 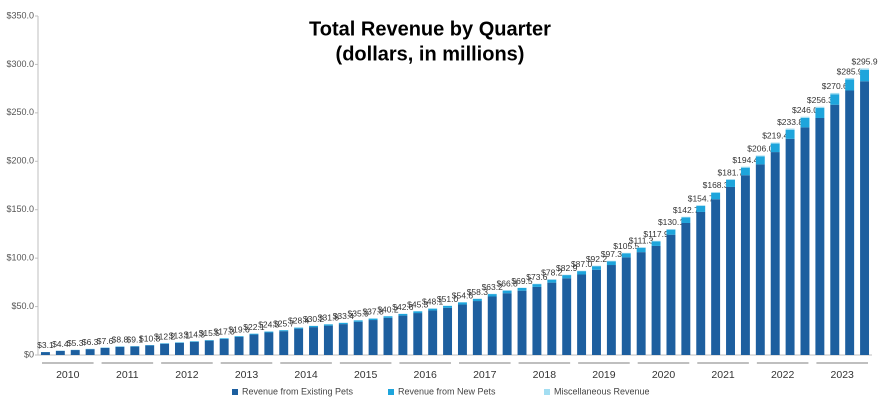 I want to click on total-label: $73.6, so click(x=537, y=277).